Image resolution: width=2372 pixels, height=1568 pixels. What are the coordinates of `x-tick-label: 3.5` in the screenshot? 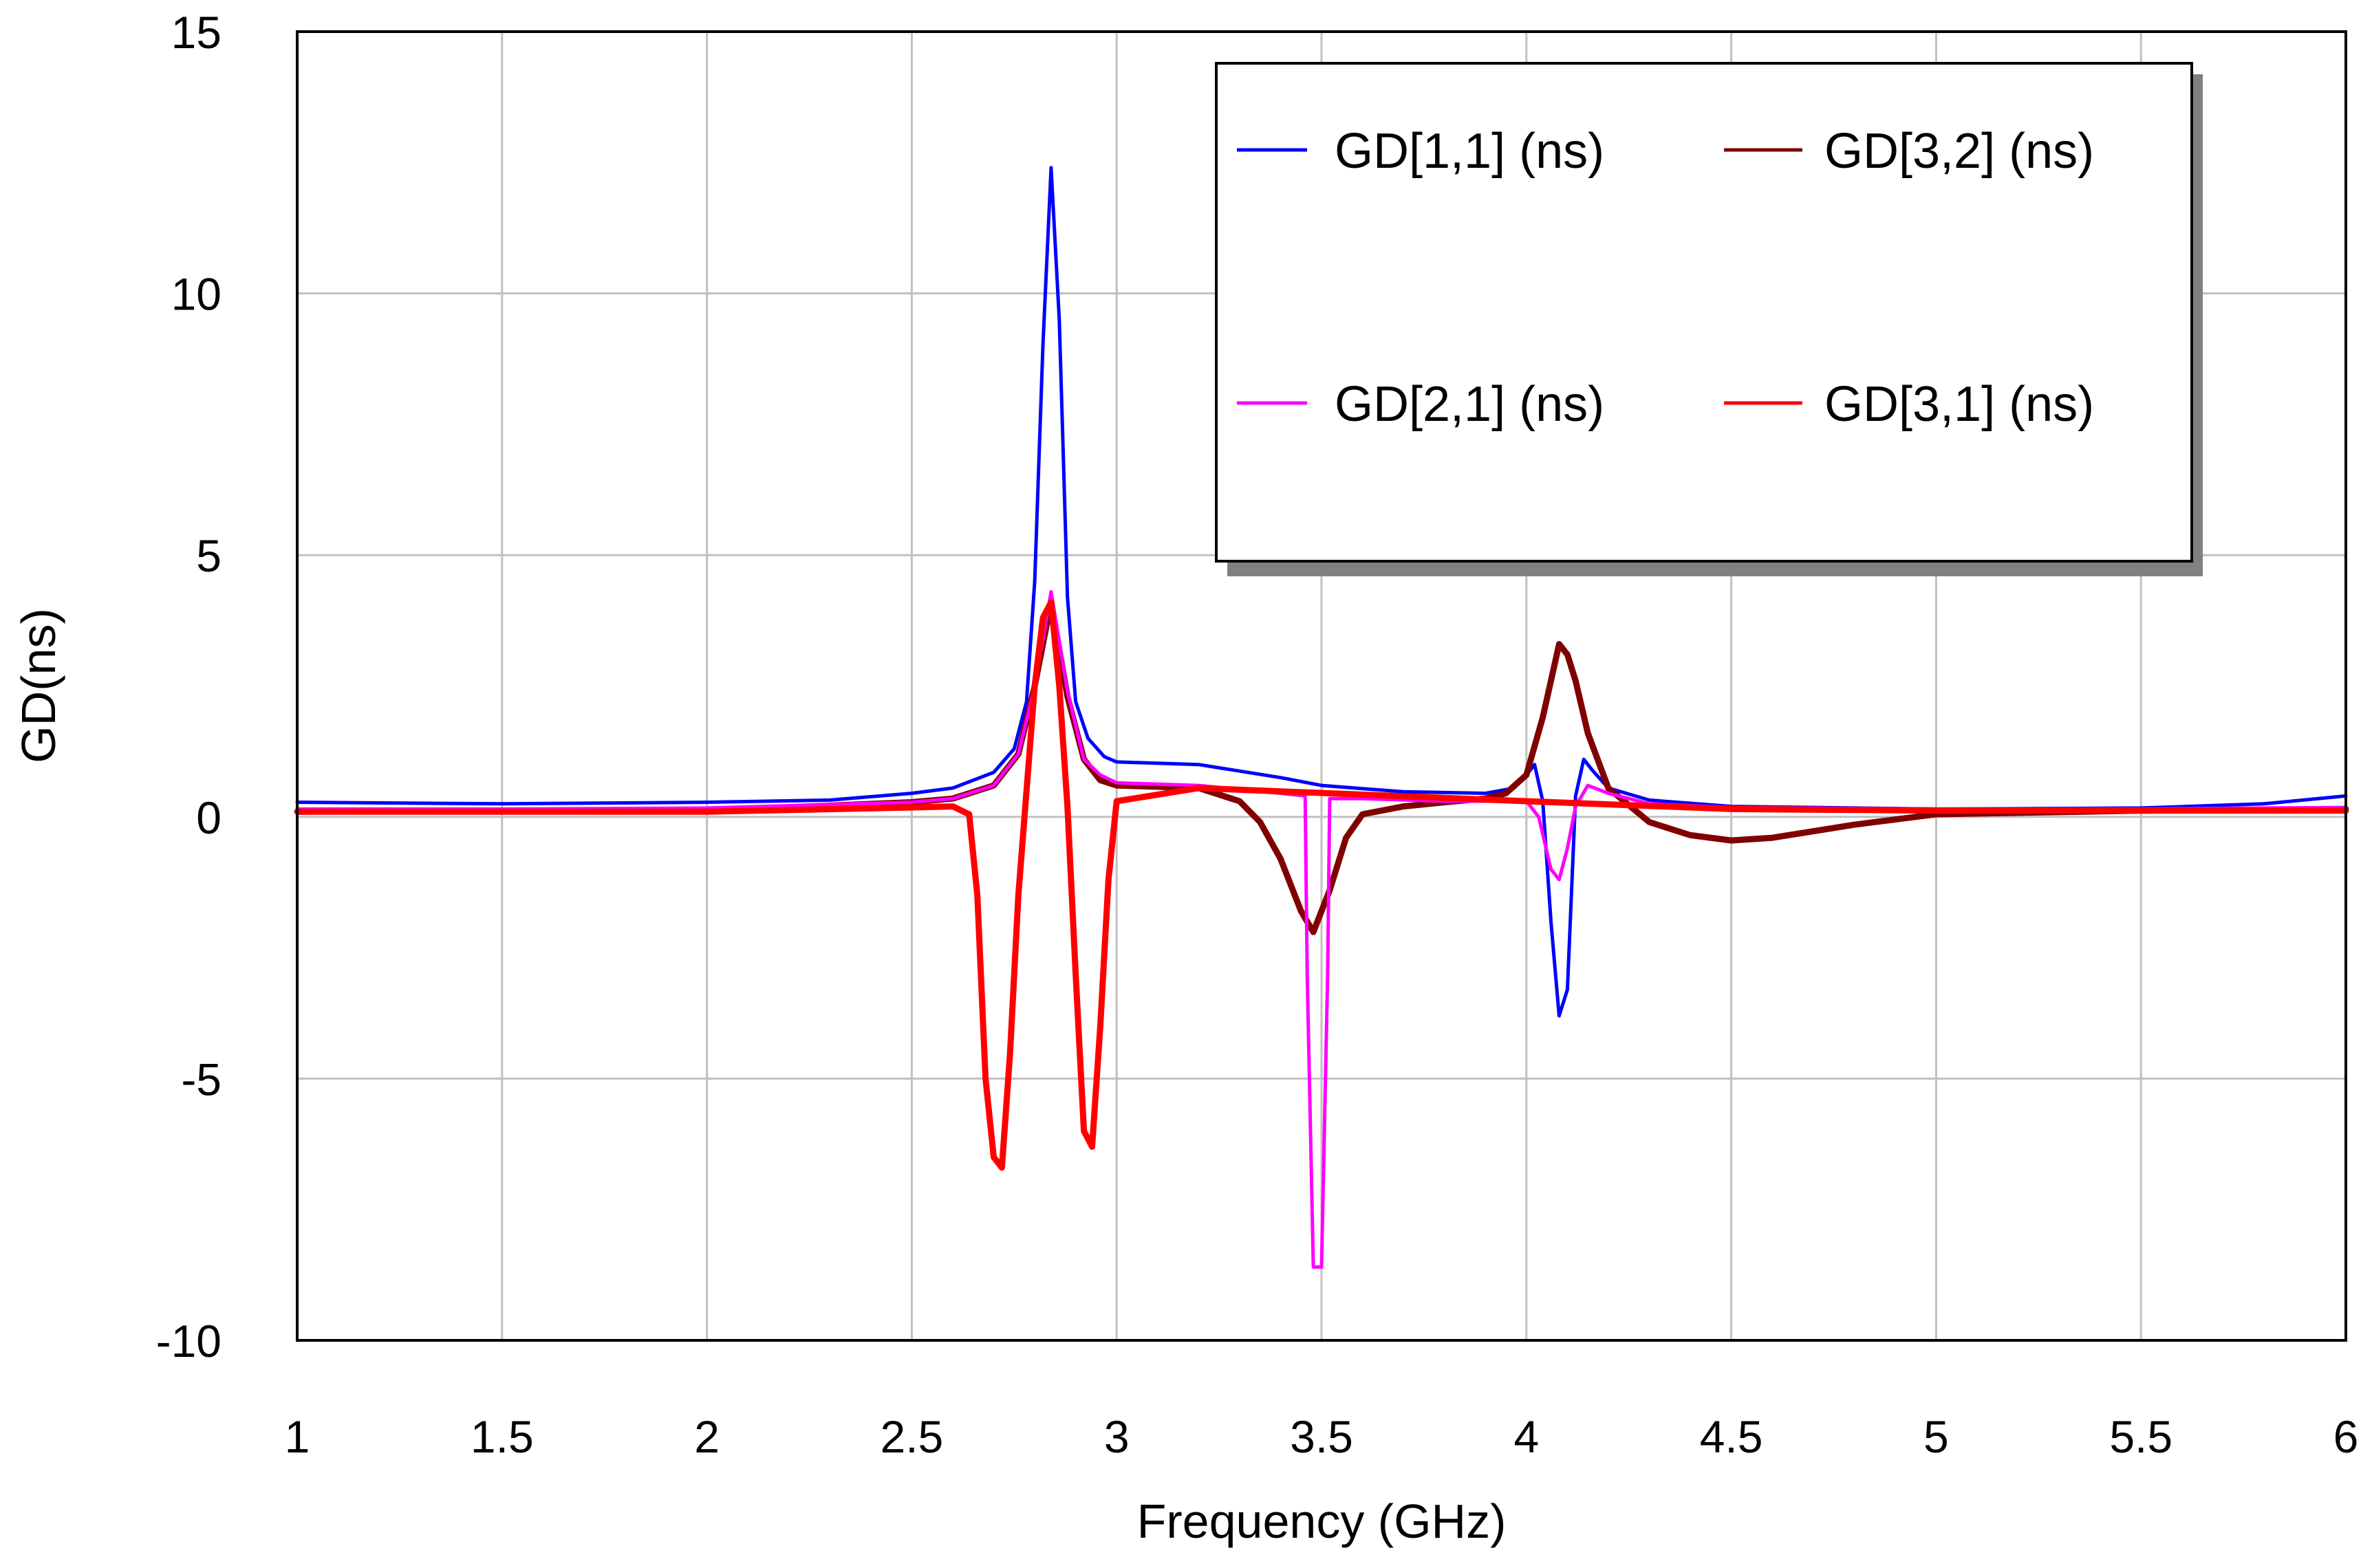 It's located at (1321, 1436).